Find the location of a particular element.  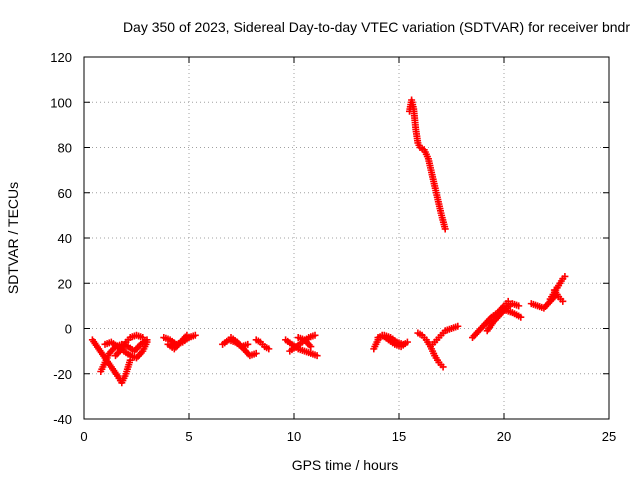

y-tick-label: -20 is located at coordinates (62, 374).